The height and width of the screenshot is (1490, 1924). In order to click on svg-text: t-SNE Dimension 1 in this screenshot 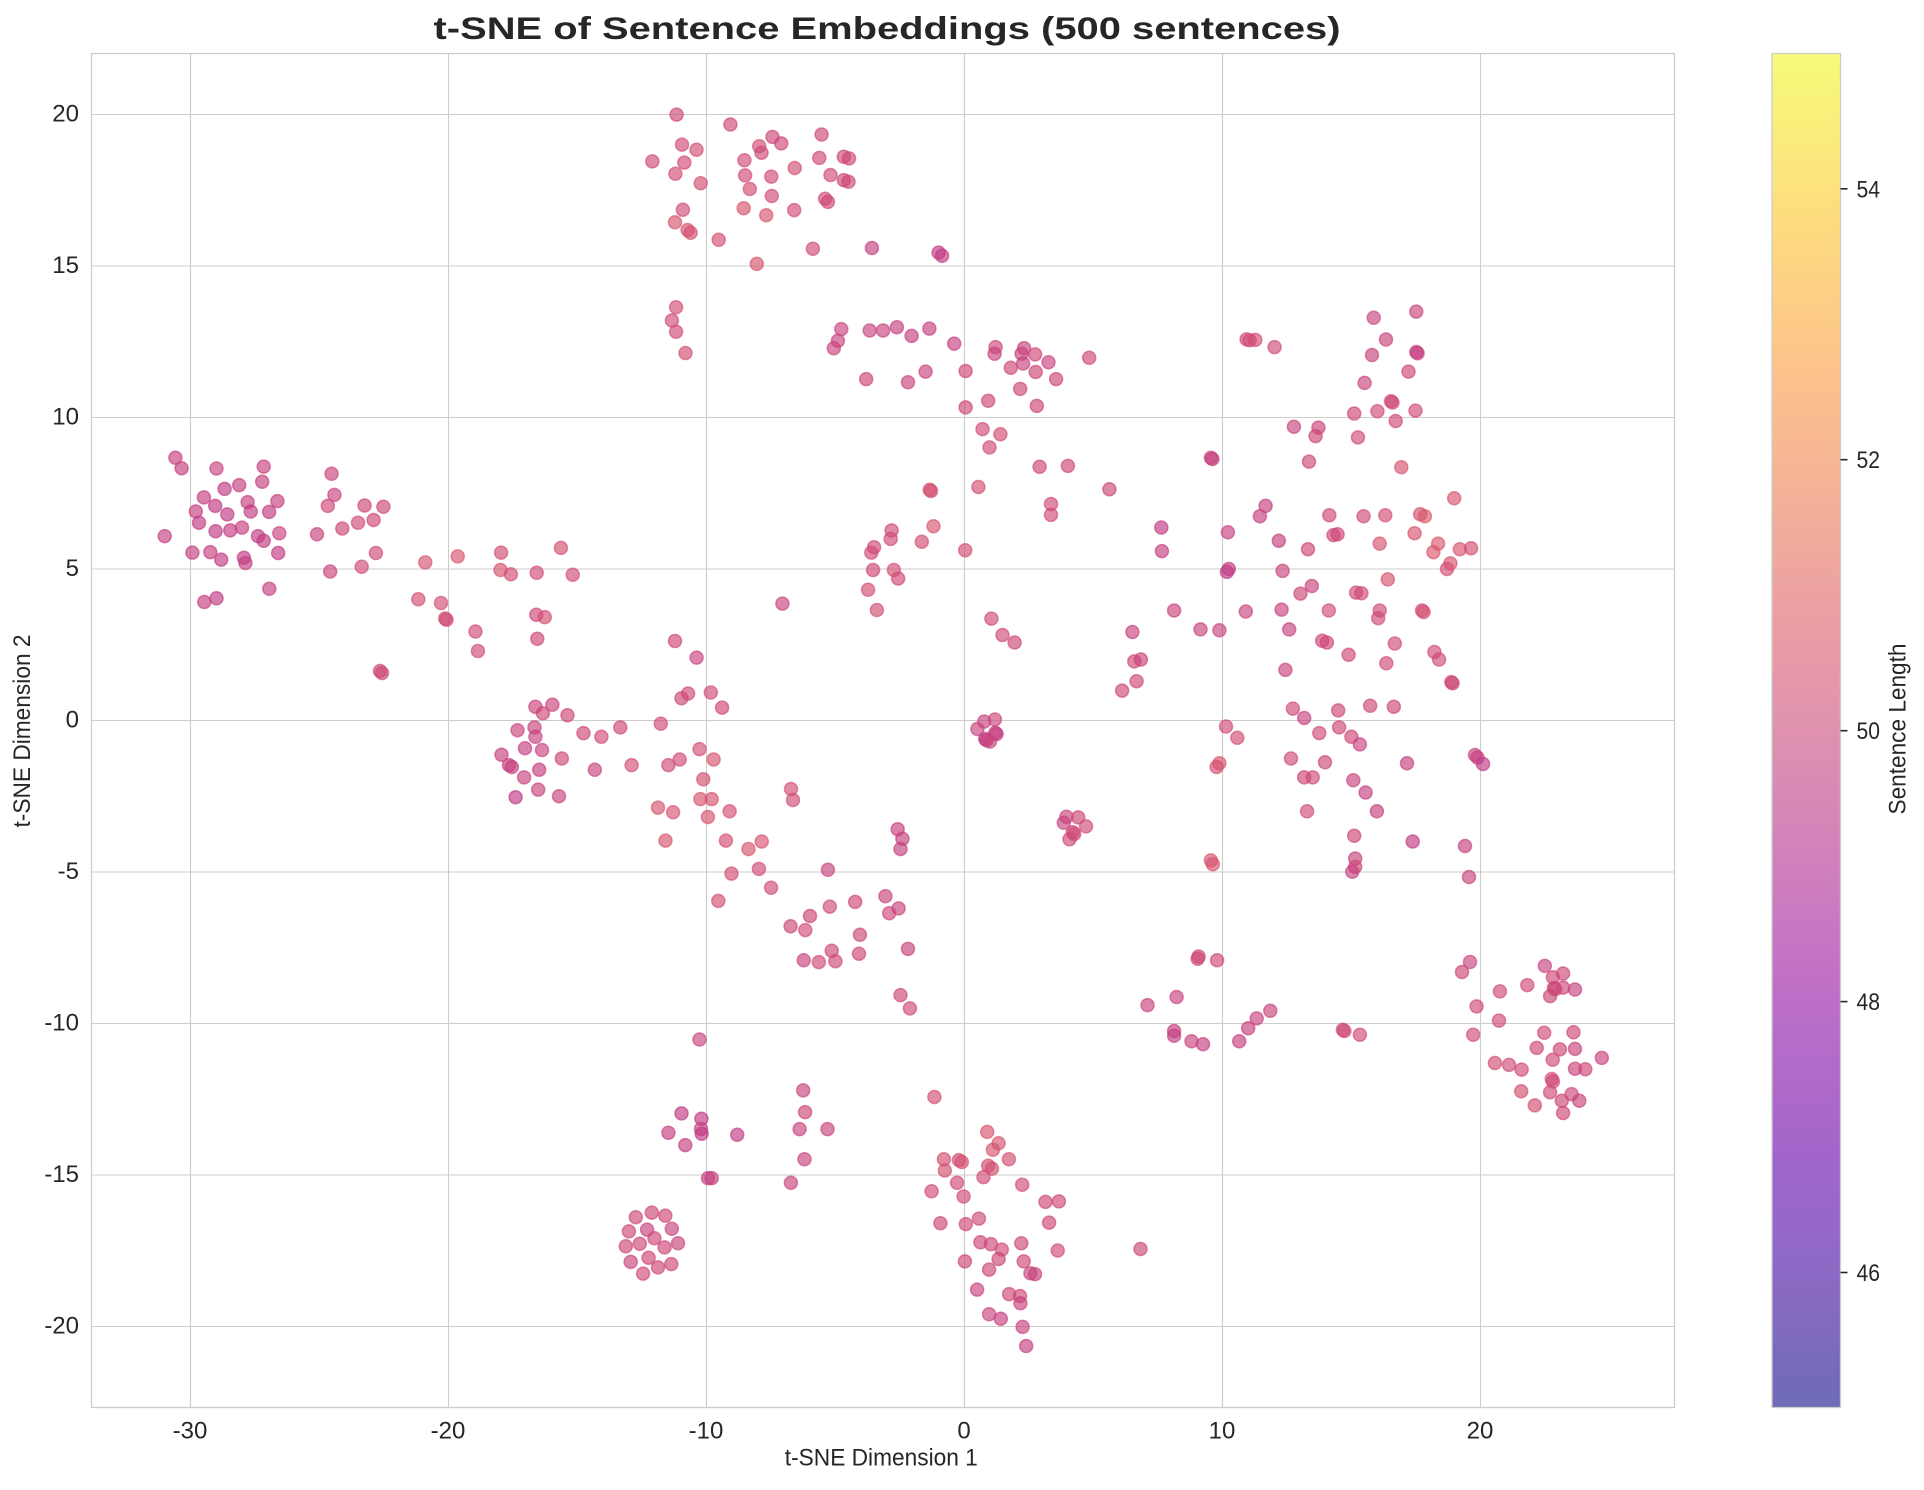, I will do `click(881, 1458)`.